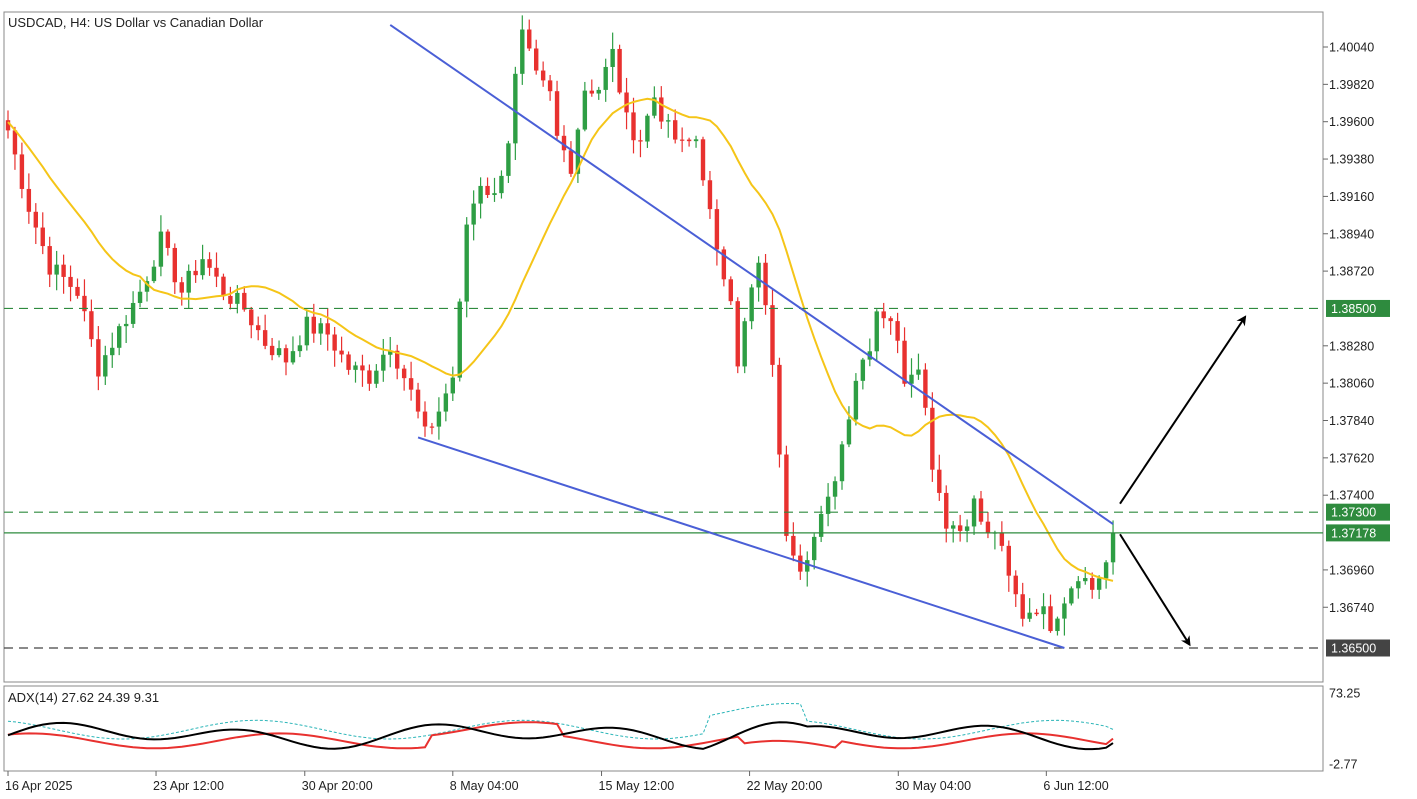  I want to click on price-tick-label: 1.38940, so click(1351, 234).